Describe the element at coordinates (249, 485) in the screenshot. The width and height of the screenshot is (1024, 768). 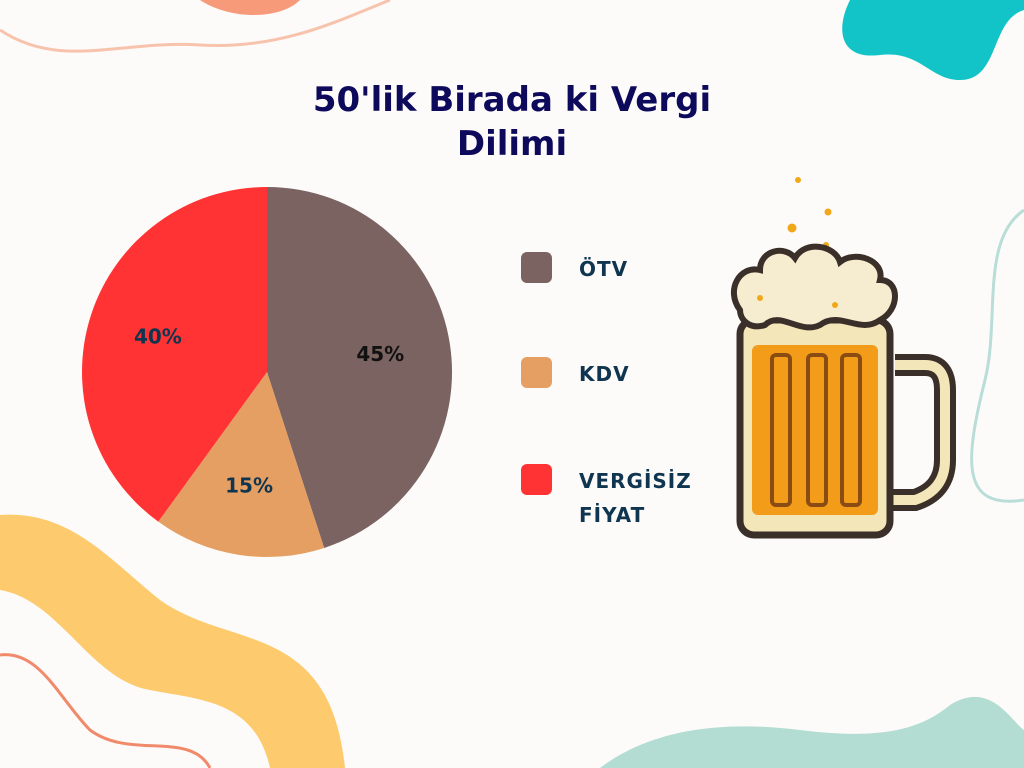
I see `data-label: 15%` at that location.